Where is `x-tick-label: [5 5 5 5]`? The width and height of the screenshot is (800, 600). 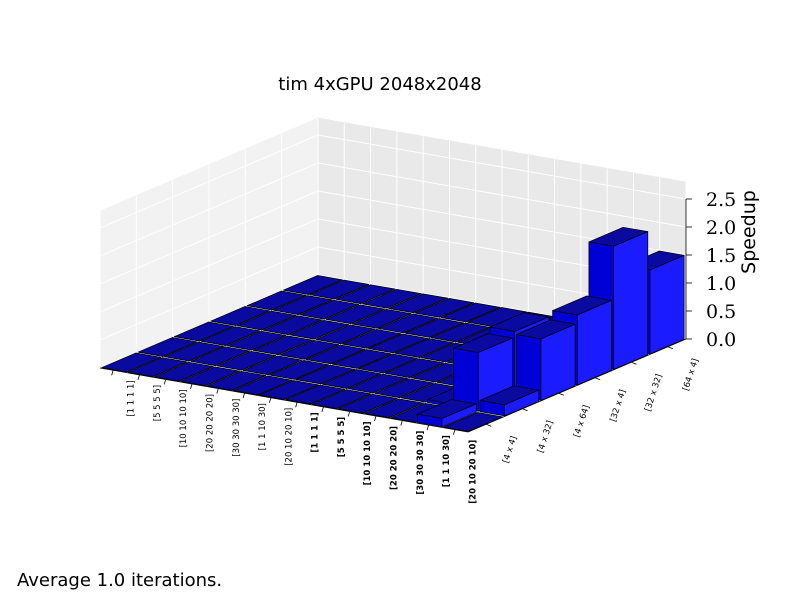 x-tick-label: [5 5 5 5] is located at coordinates (158, 403).